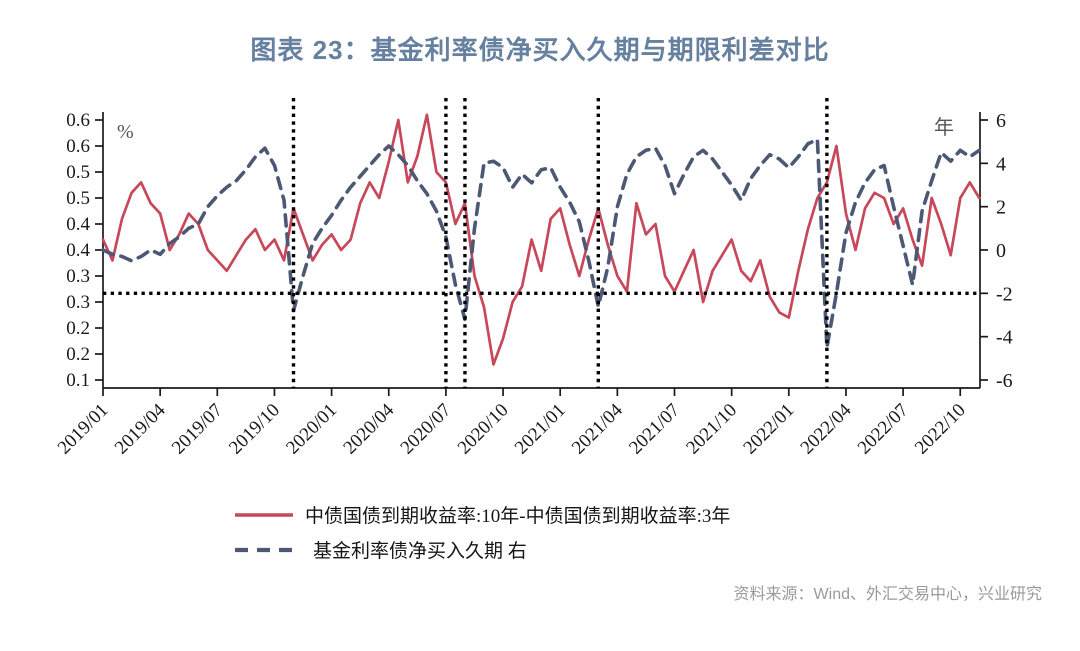 This screenshot has height=651, width=1080. Describe the element at coordinates (518, 516) in the screenshot. I see `legend-label-spread: 中债国债到期收益率:10年-中债国债到期收益率:3年` at that location.